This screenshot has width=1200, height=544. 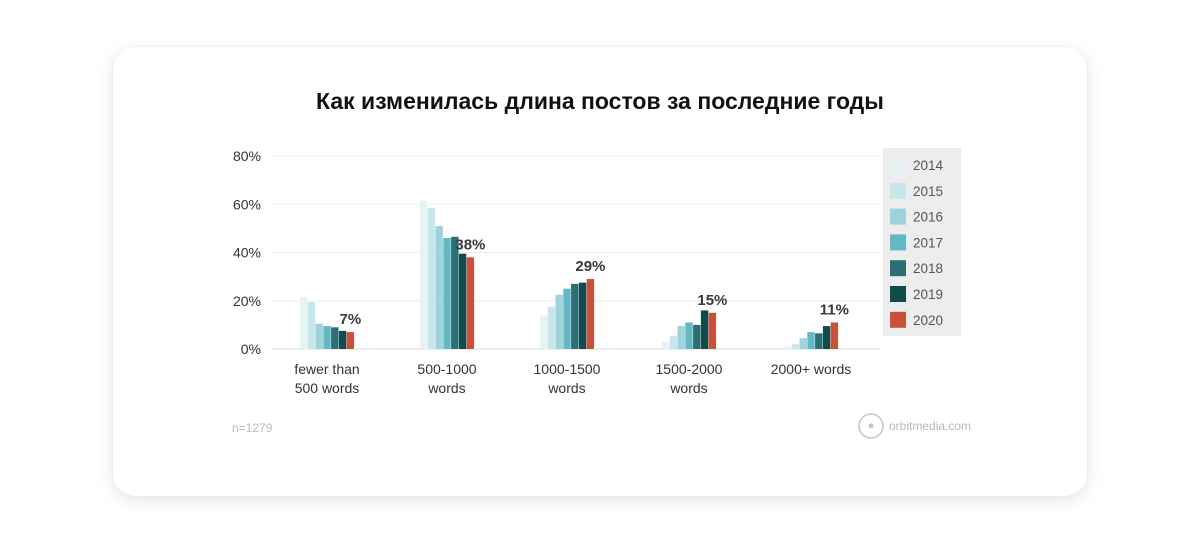 What do you see at coordinates (247, 204) in the screenshot?
I see `y-tick-label: 60%` at bounding box center [247, 204].